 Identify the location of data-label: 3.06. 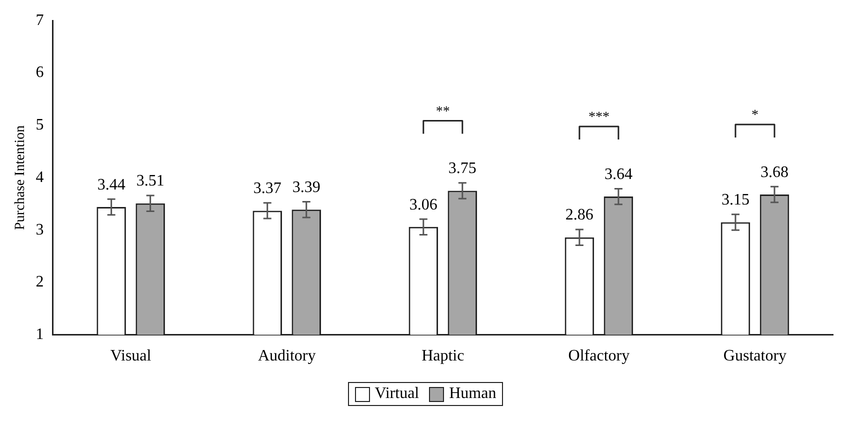
(423, 205).